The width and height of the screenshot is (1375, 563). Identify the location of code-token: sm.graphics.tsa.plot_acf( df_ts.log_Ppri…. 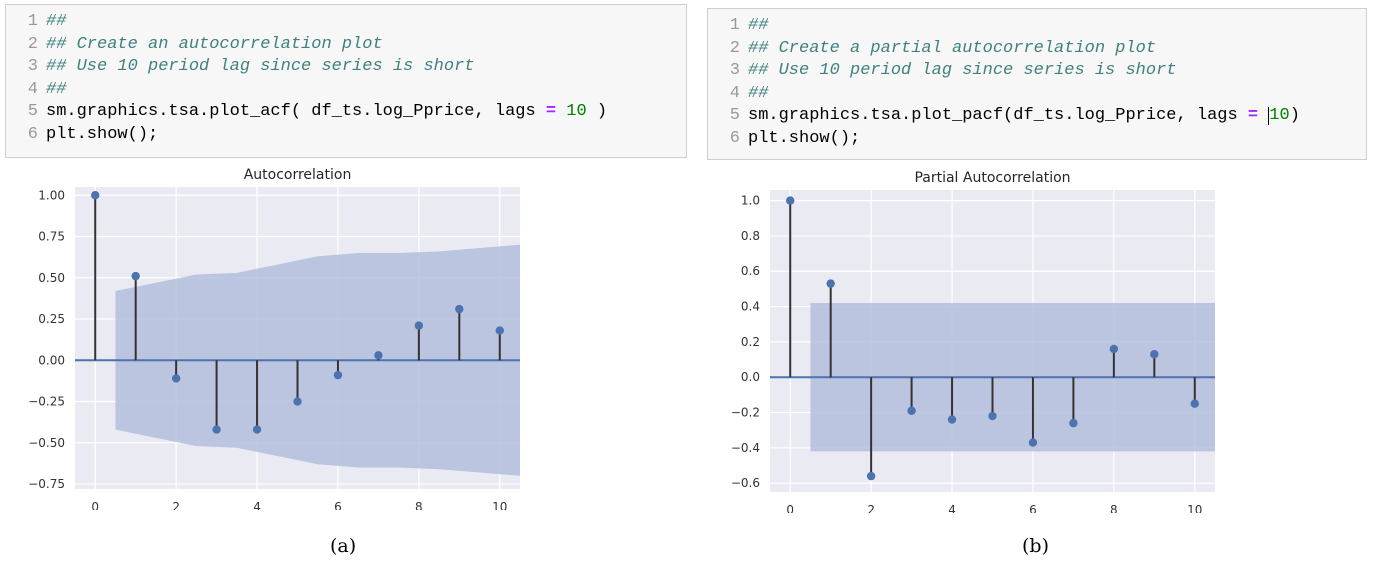
(296, 111).